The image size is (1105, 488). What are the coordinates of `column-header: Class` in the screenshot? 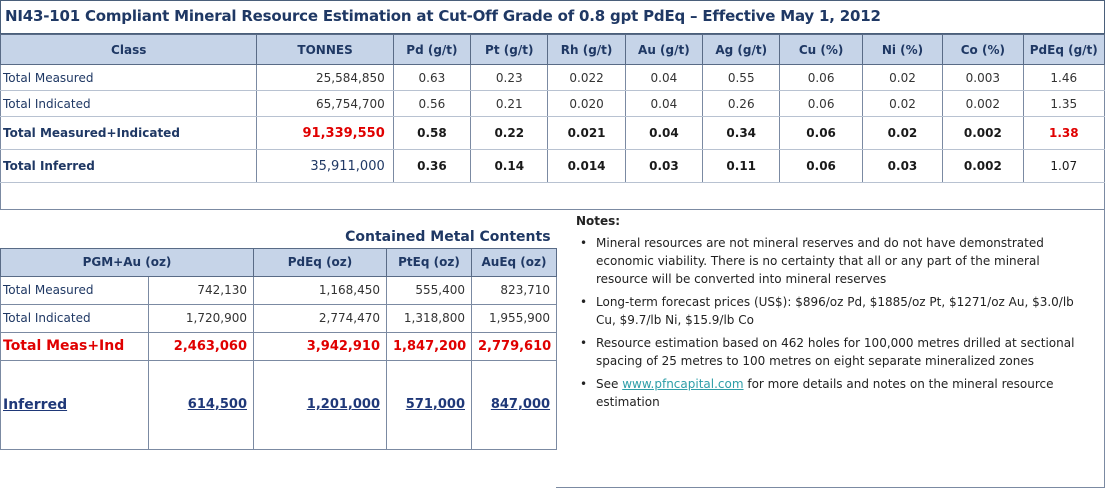 It's located at (129, 49).